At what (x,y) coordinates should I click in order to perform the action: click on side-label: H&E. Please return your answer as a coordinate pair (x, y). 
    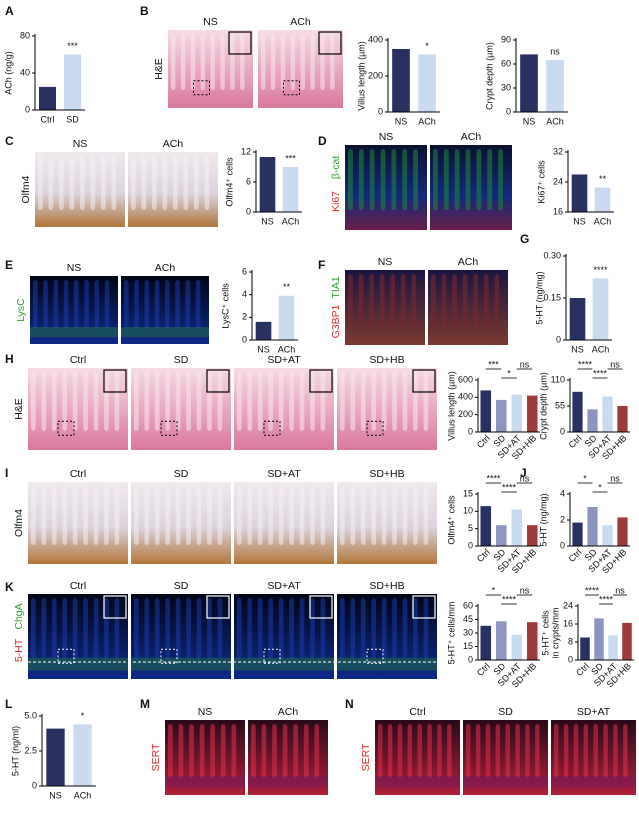
    Looking at the image, I should click on (159, 69).